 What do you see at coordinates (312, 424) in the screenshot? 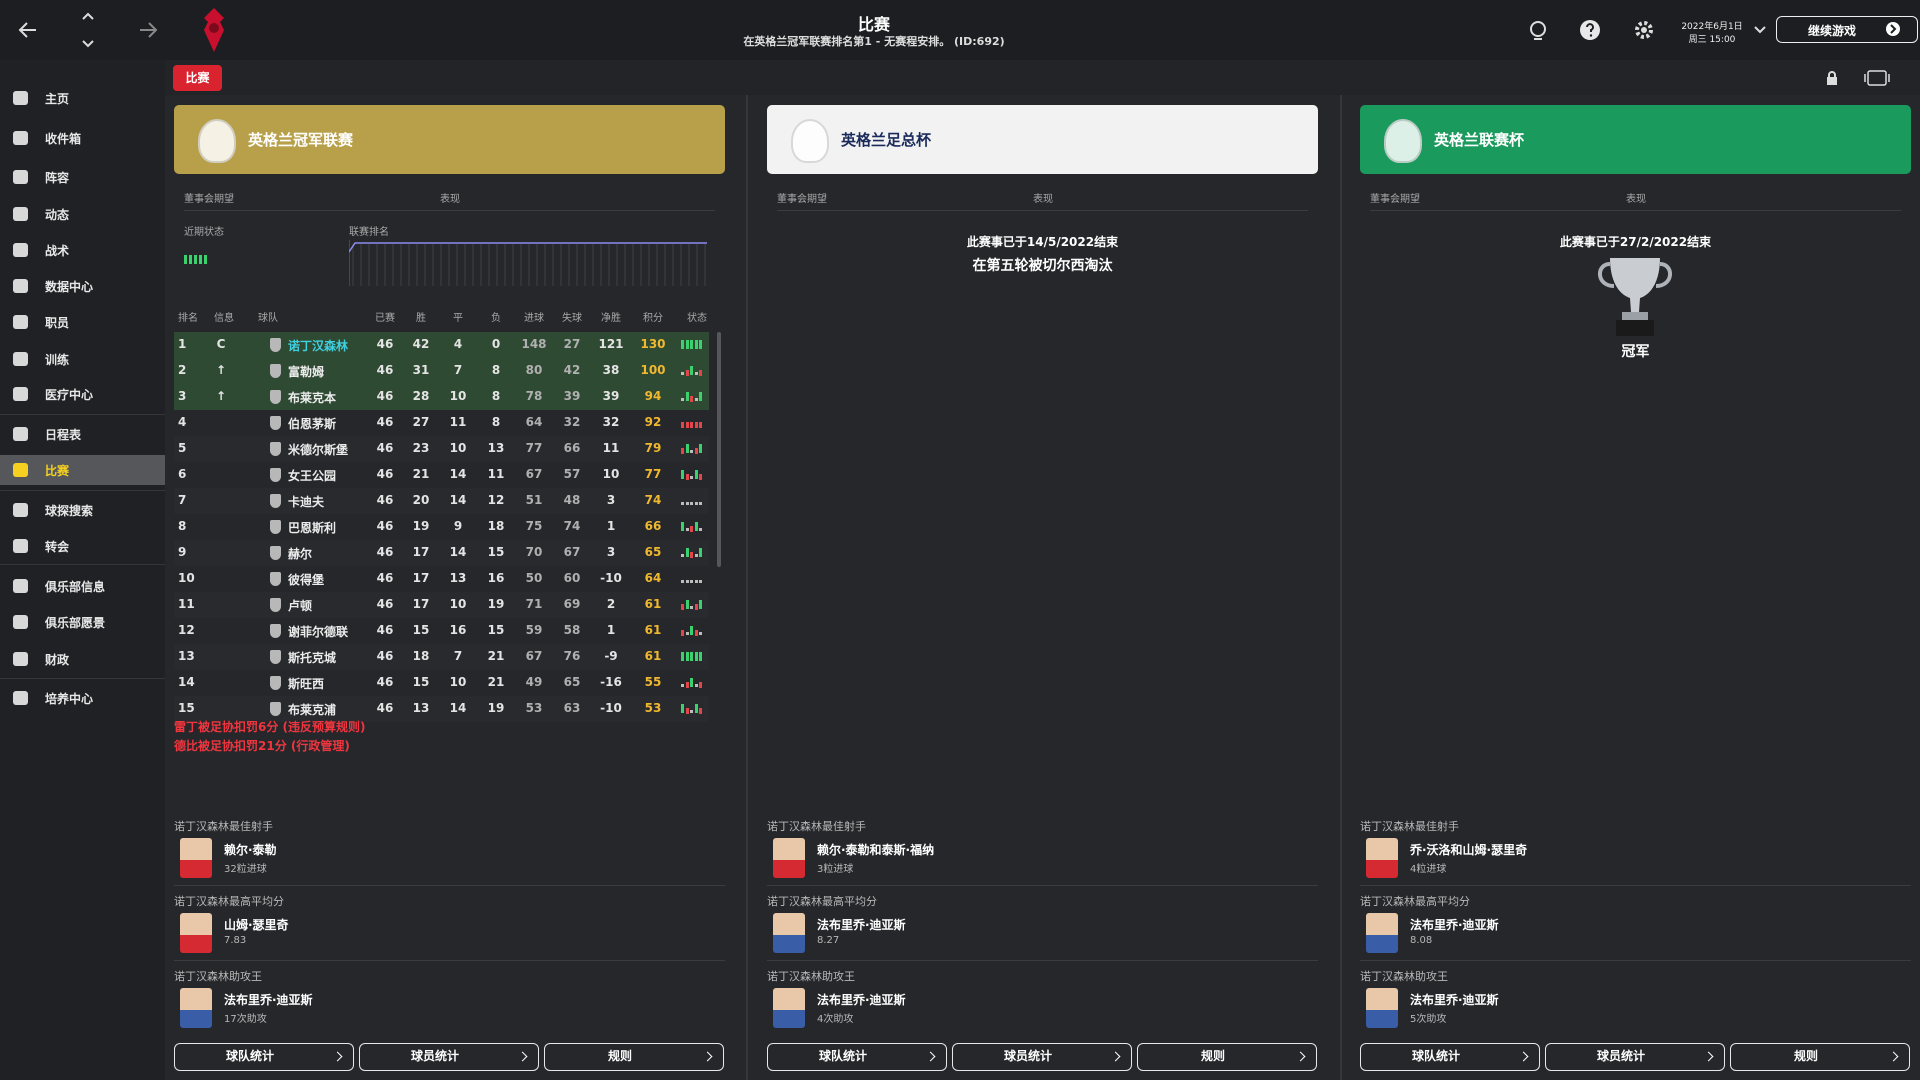
I see `team-name: 伯恩茅斯` at bounding box center [312, 424].